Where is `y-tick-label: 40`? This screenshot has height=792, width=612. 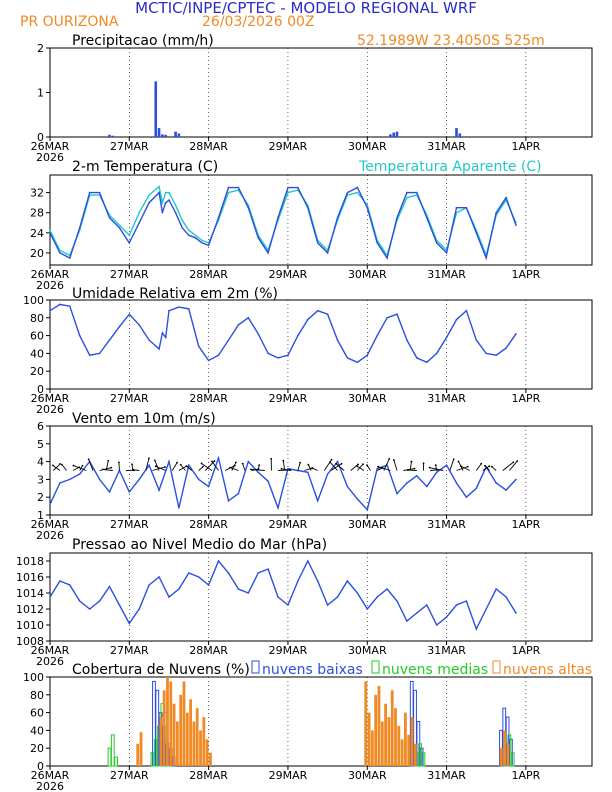
y-tick-label: 40 is located at coordinates (37, 730).